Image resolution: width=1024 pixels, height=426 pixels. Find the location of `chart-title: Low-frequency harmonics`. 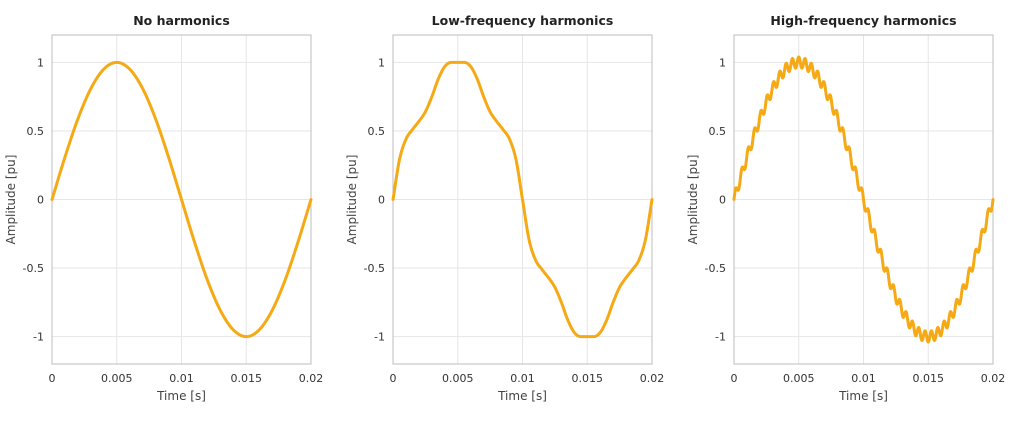

chart-title: Low-frequency harmonics is located at coordinates (523, 20).